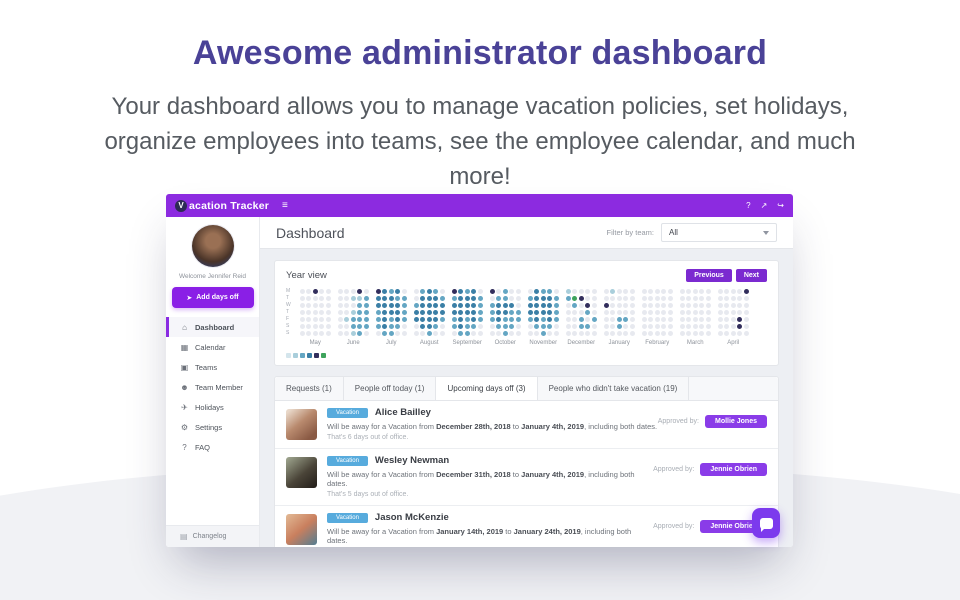  What do you see at coordinates (695, 343) in the screenshot?
I see `month-label: March` at bounding box center [695, 343].